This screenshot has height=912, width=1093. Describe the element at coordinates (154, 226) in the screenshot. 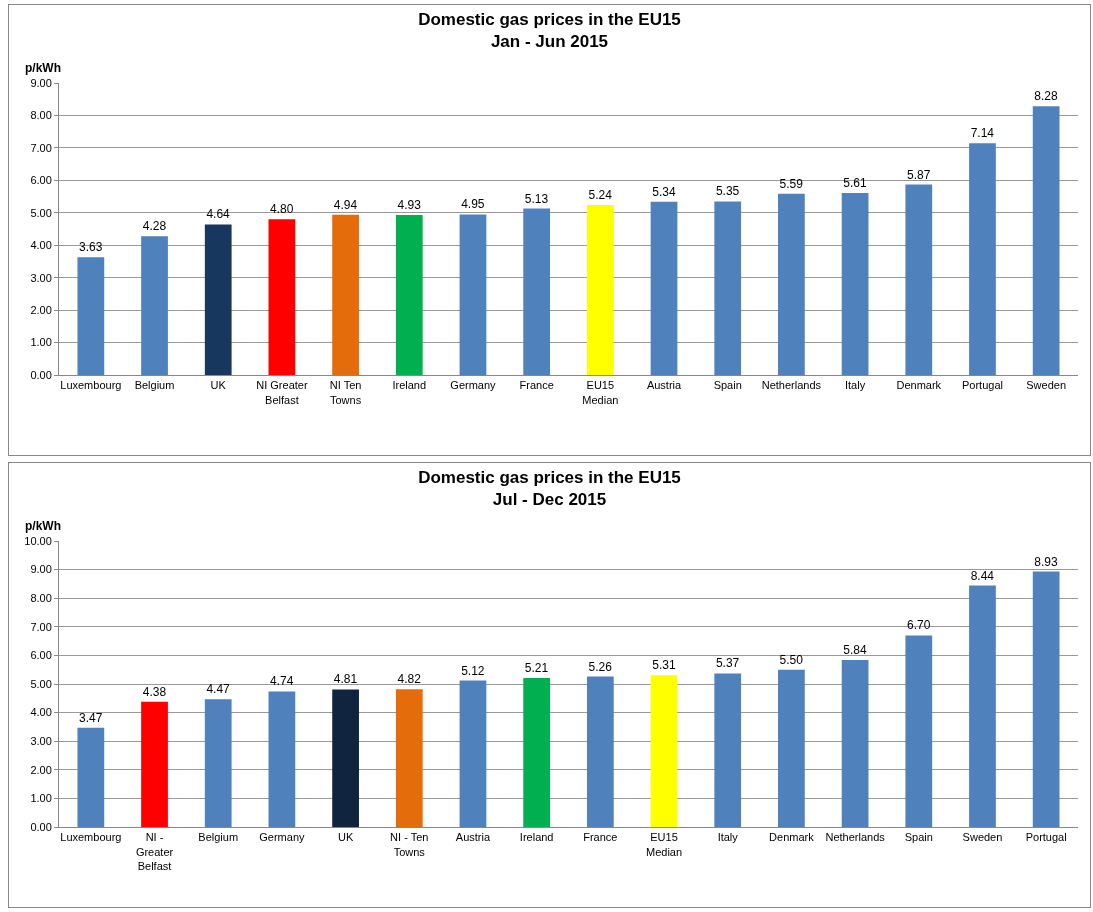

I see `data-label: 4.28` at that location.